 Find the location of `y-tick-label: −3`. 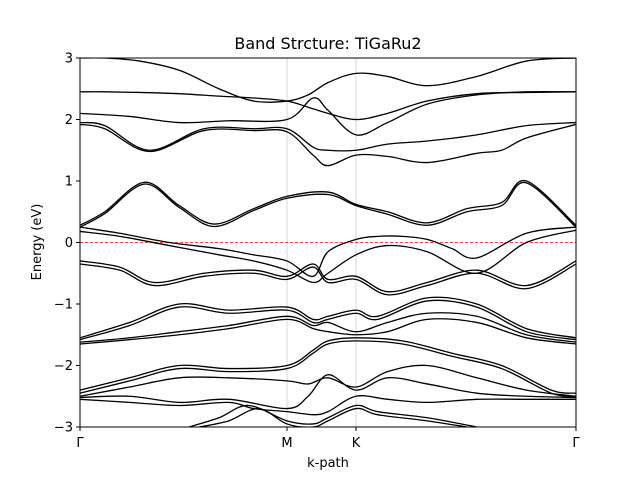

y-tick-label: −3 is located at coordinates (63, 428).